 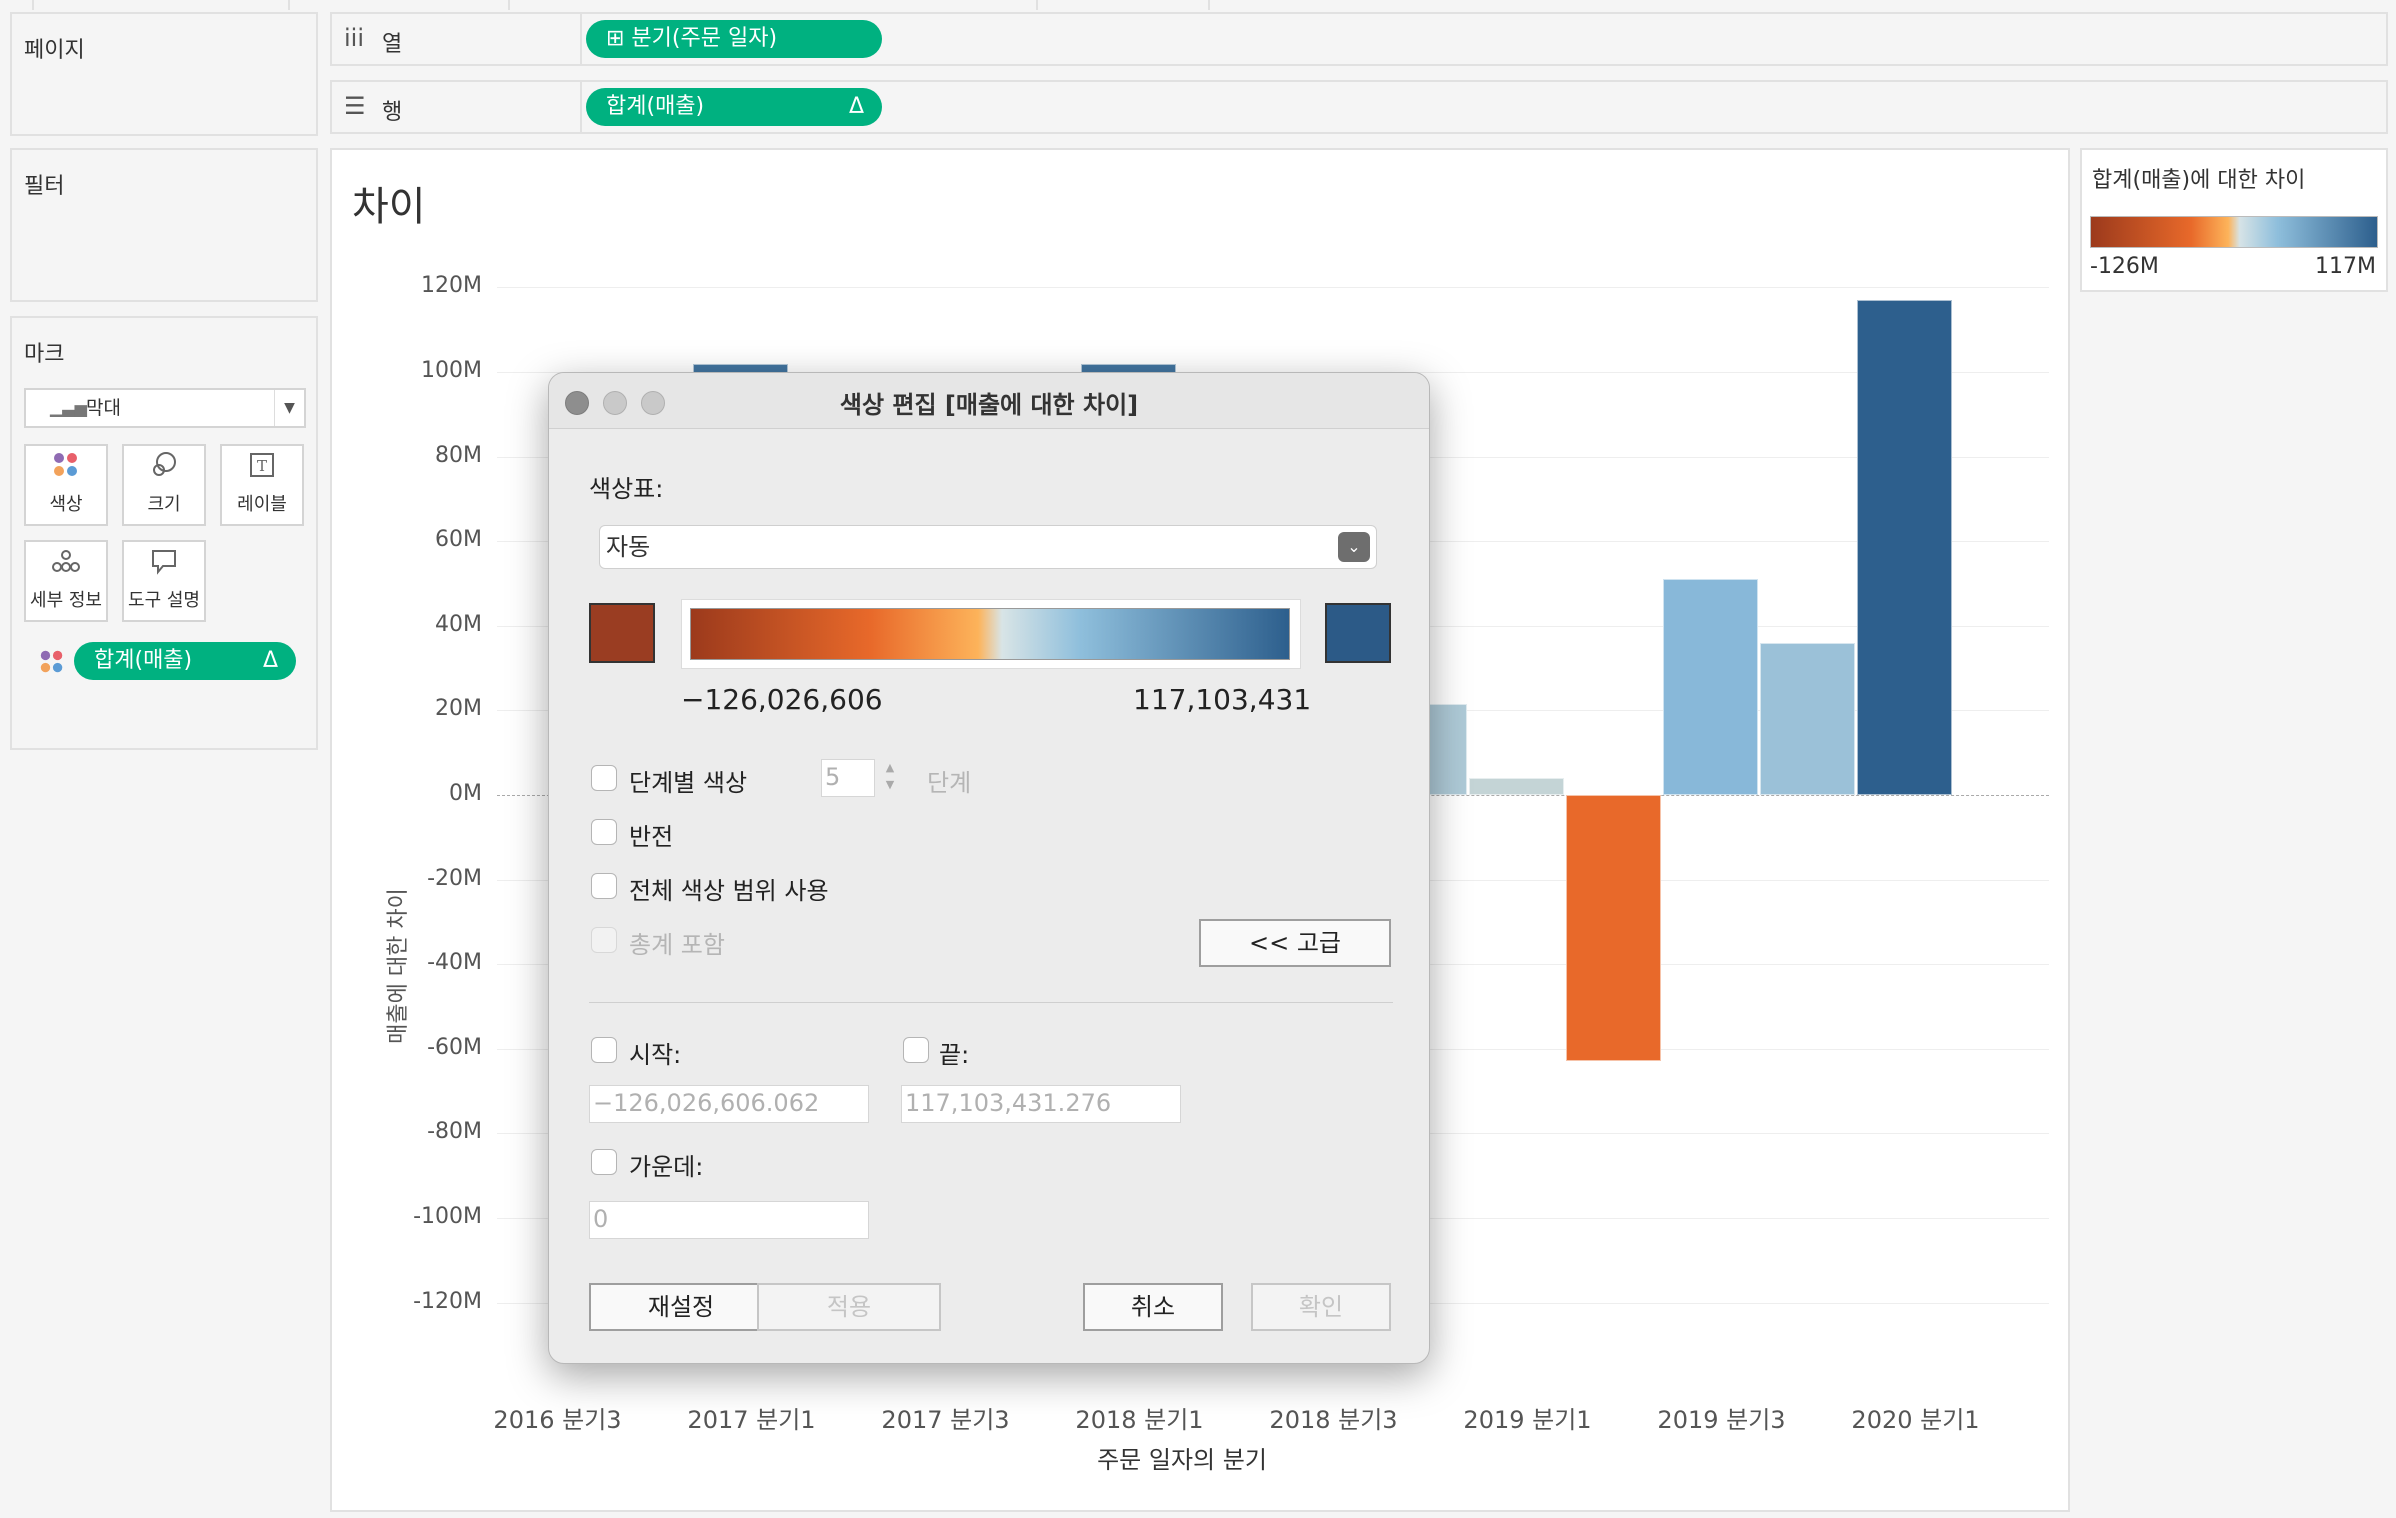 What do you see at coordinates (164, 564) in the screenshot?
I see `tooltip-icon` at bounding box center [164, 564].